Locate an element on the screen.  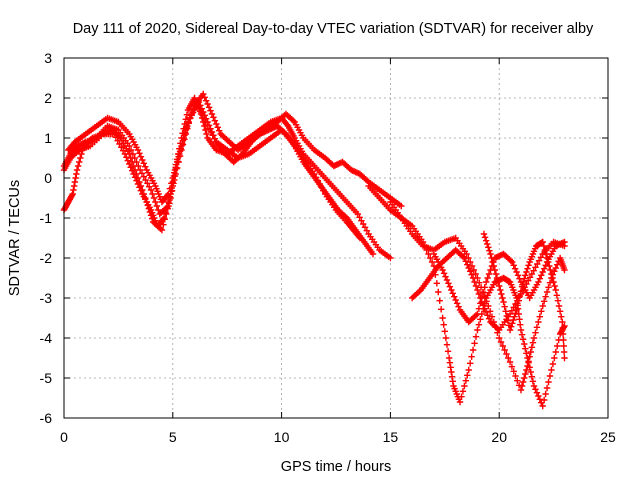
y-tick-label: 0 is located at coordinates (48, 178).